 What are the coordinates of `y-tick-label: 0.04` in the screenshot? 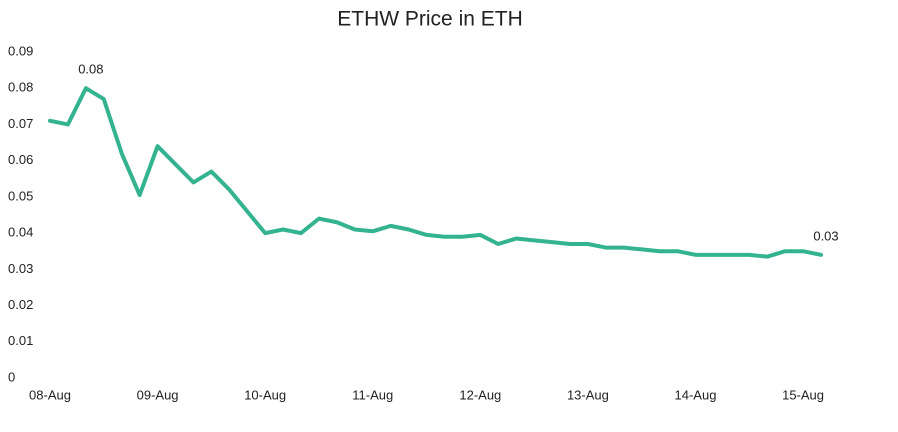 It's located at (20, 232).